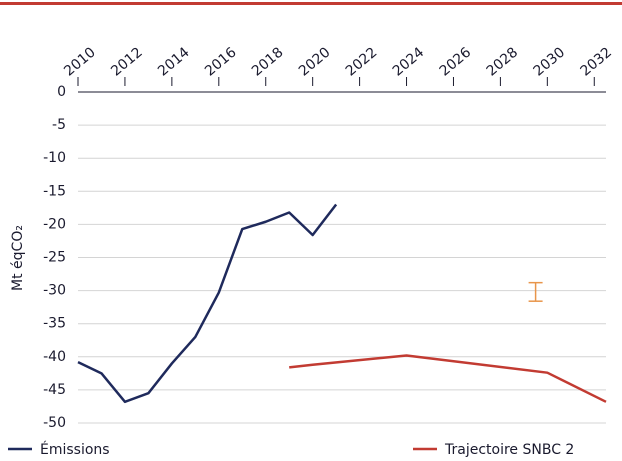 Image resolution: width=622 pixels, height=461 pixels. What do you see at coordinates (54, 224) in the screenshot?
I see `y-tick-label: -20` at bounding box center [54, 224].